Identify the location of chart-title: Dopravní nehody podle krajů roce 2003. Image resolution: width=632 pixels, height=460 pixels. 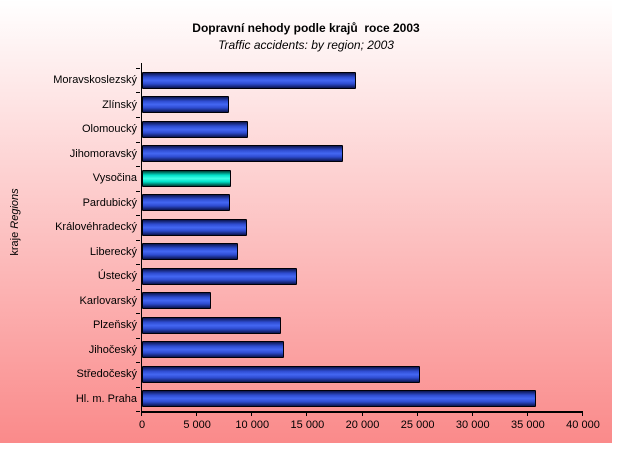
(306, 28).